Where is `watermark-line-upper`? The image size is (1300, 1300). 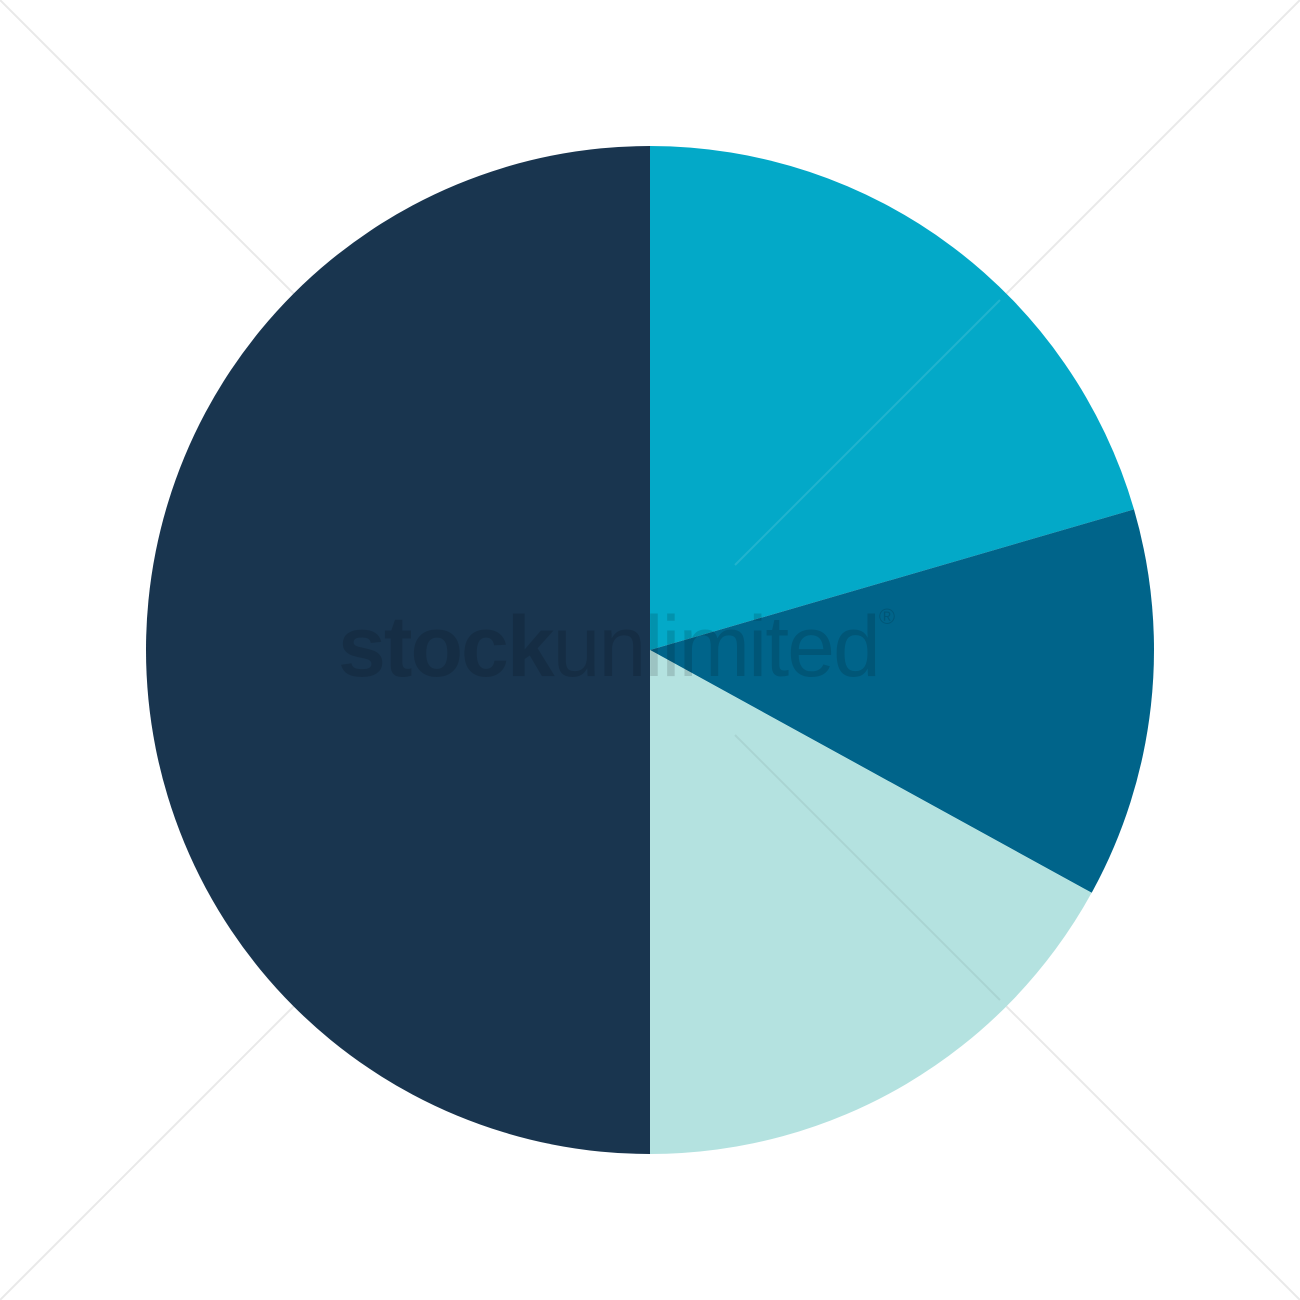 watermark-line-upper is located at coordinates (867, 432).